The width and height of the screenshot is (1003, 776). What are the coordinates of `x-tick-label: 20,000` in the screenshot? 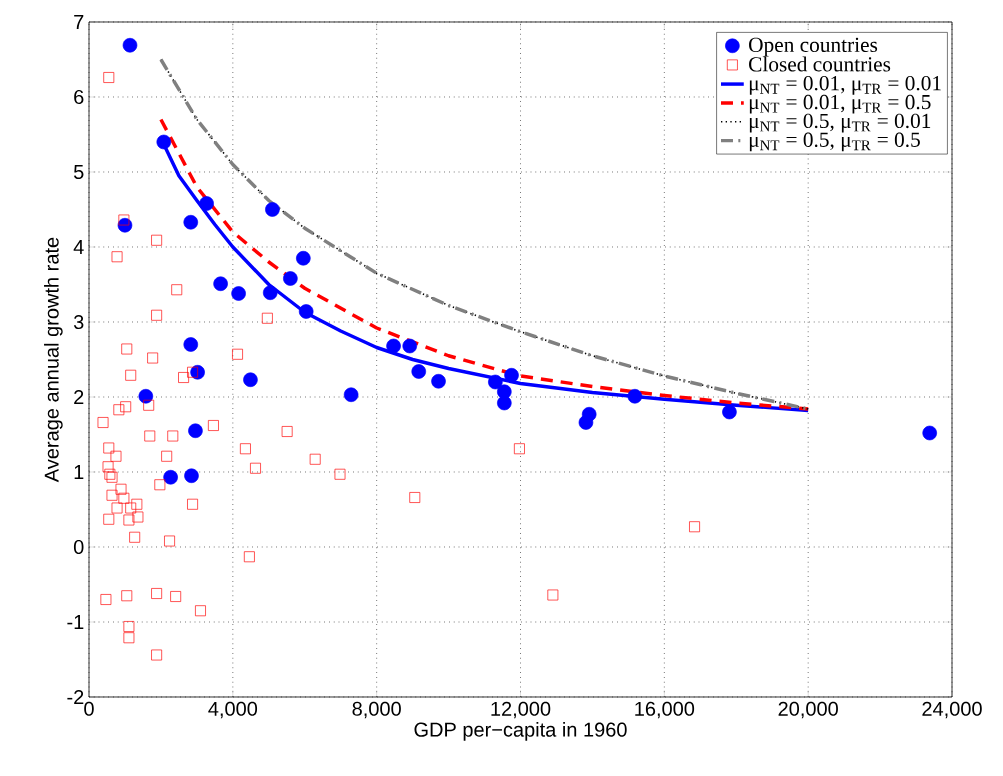 It's located at (808, 710).